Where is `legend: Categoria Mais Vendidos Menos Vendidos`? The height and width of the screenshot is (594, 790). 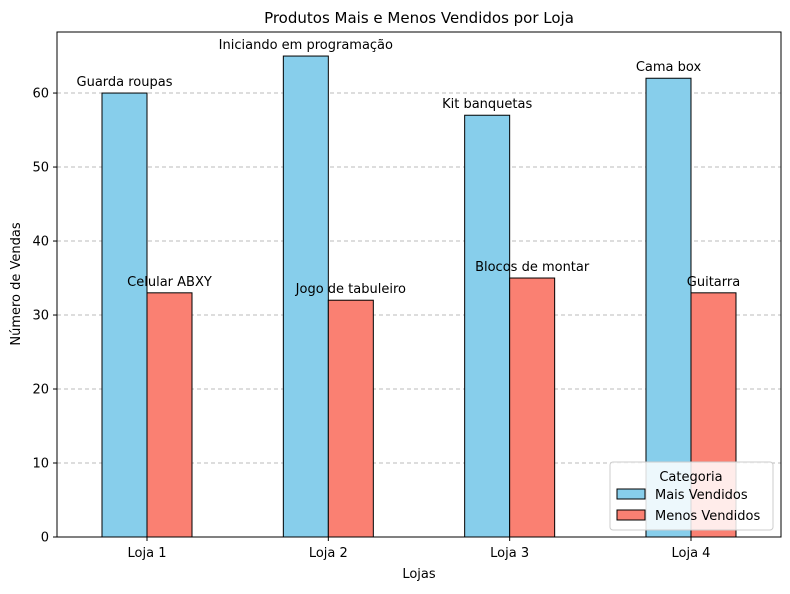 legend: Categoria Mais Vendidos Menos Vendidos is located at coordinates (691, 496).